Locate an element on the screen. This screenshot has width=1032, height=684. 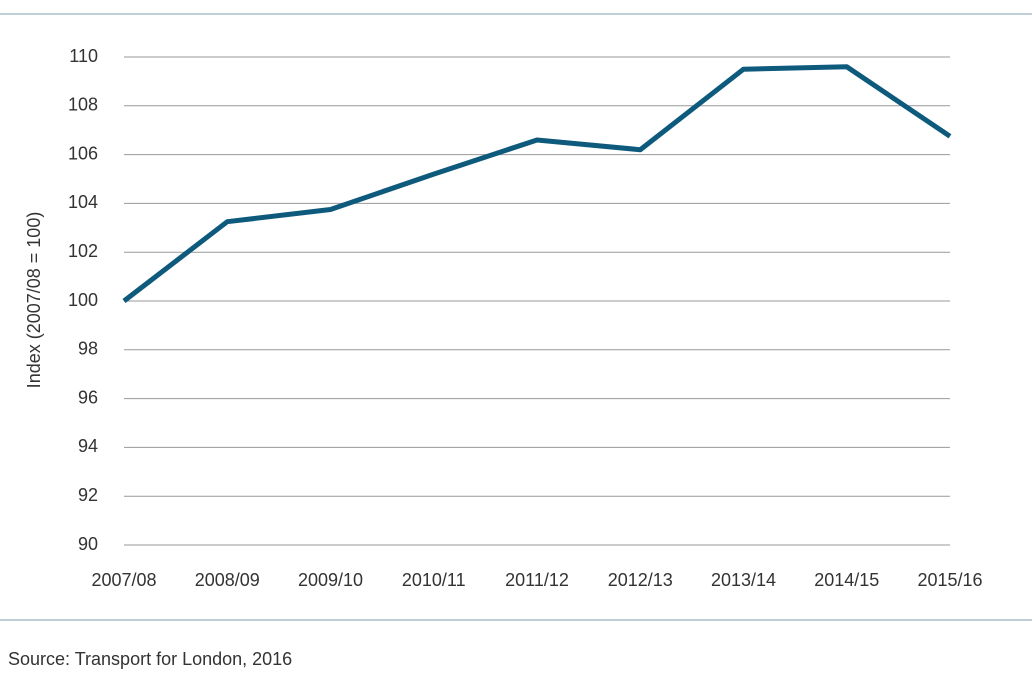
y-tick-label: 110 is located at coordinates (83, 56).